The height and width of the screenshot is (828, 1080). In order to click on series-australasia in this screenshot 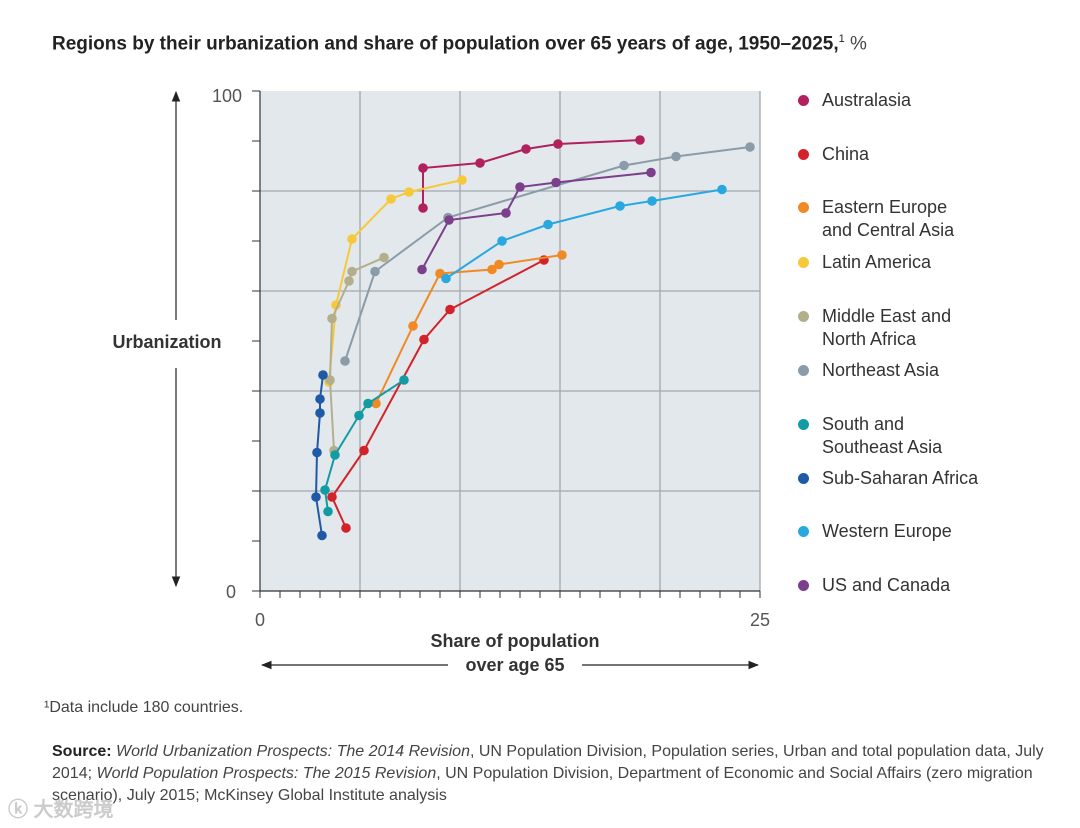, I will do `click(531, 174)`.